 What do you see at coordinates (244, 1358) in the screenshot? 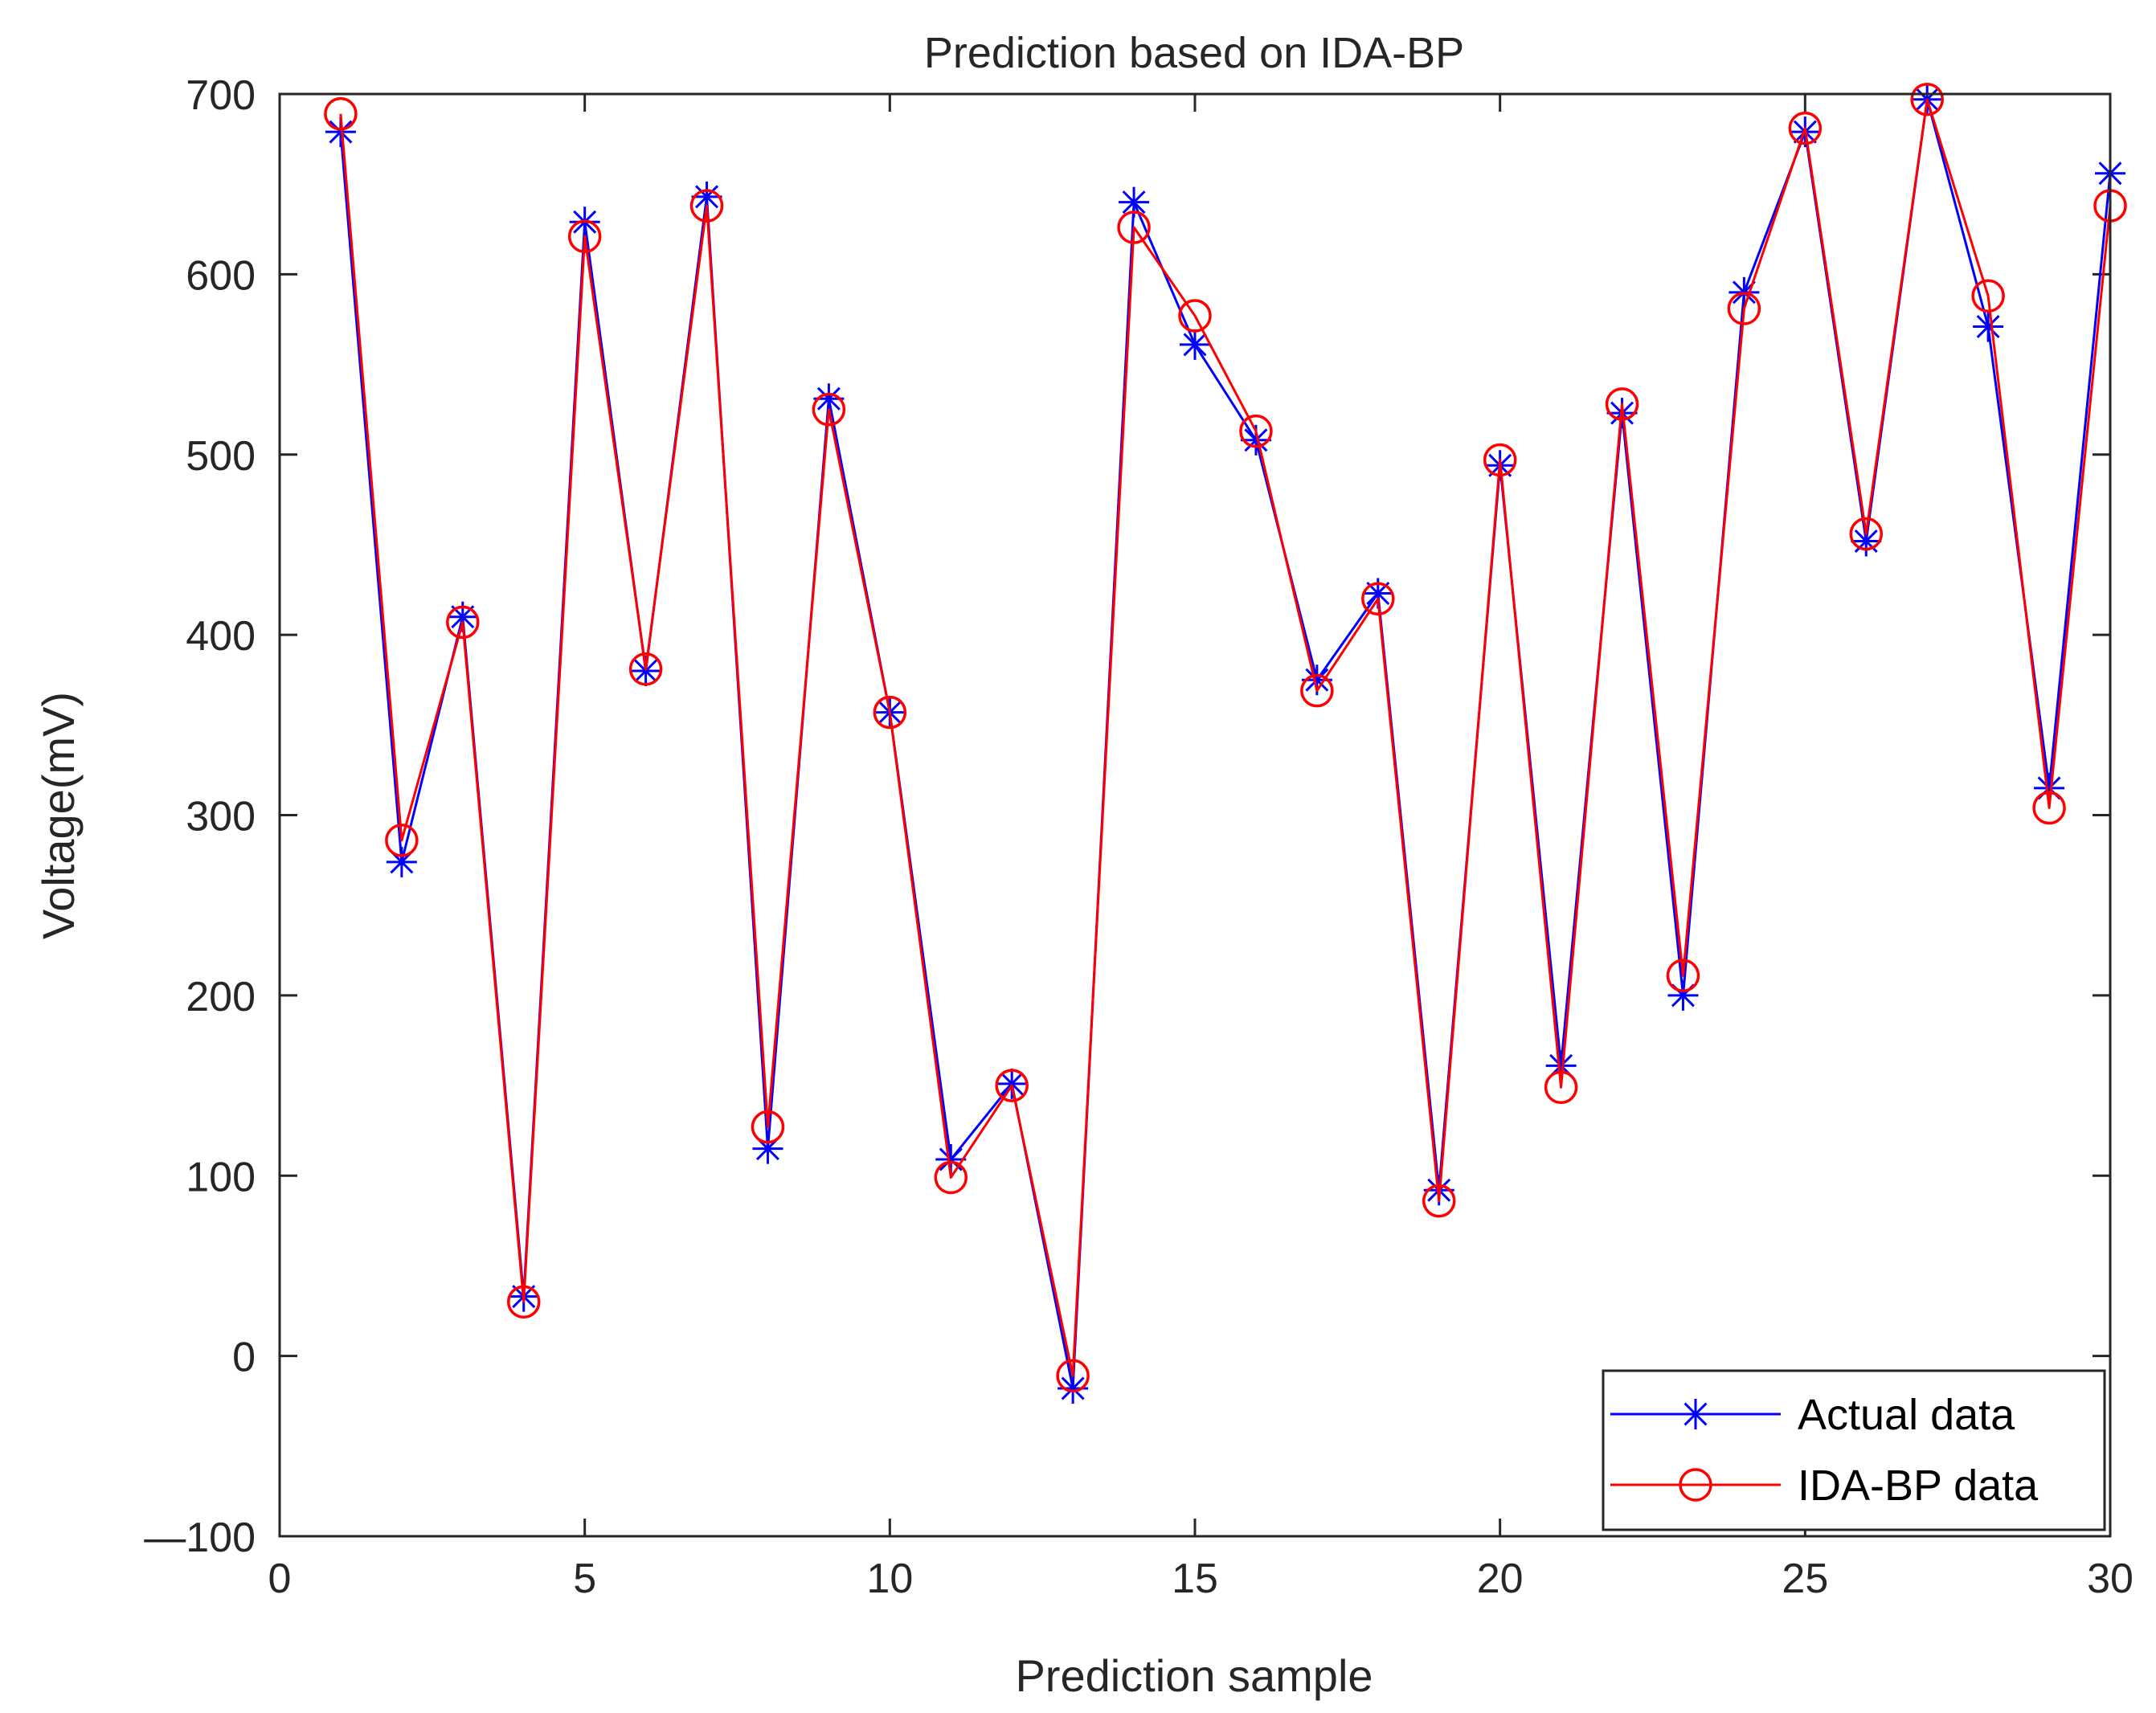
I see `y-tick-label: 0` at bounding box center [244, 1358].